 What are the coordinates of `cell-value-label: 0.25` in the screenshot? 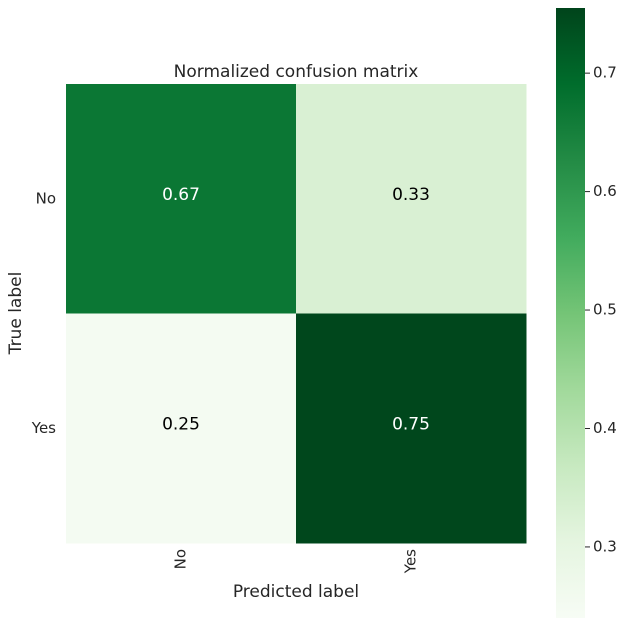 It's located at (181, 424).